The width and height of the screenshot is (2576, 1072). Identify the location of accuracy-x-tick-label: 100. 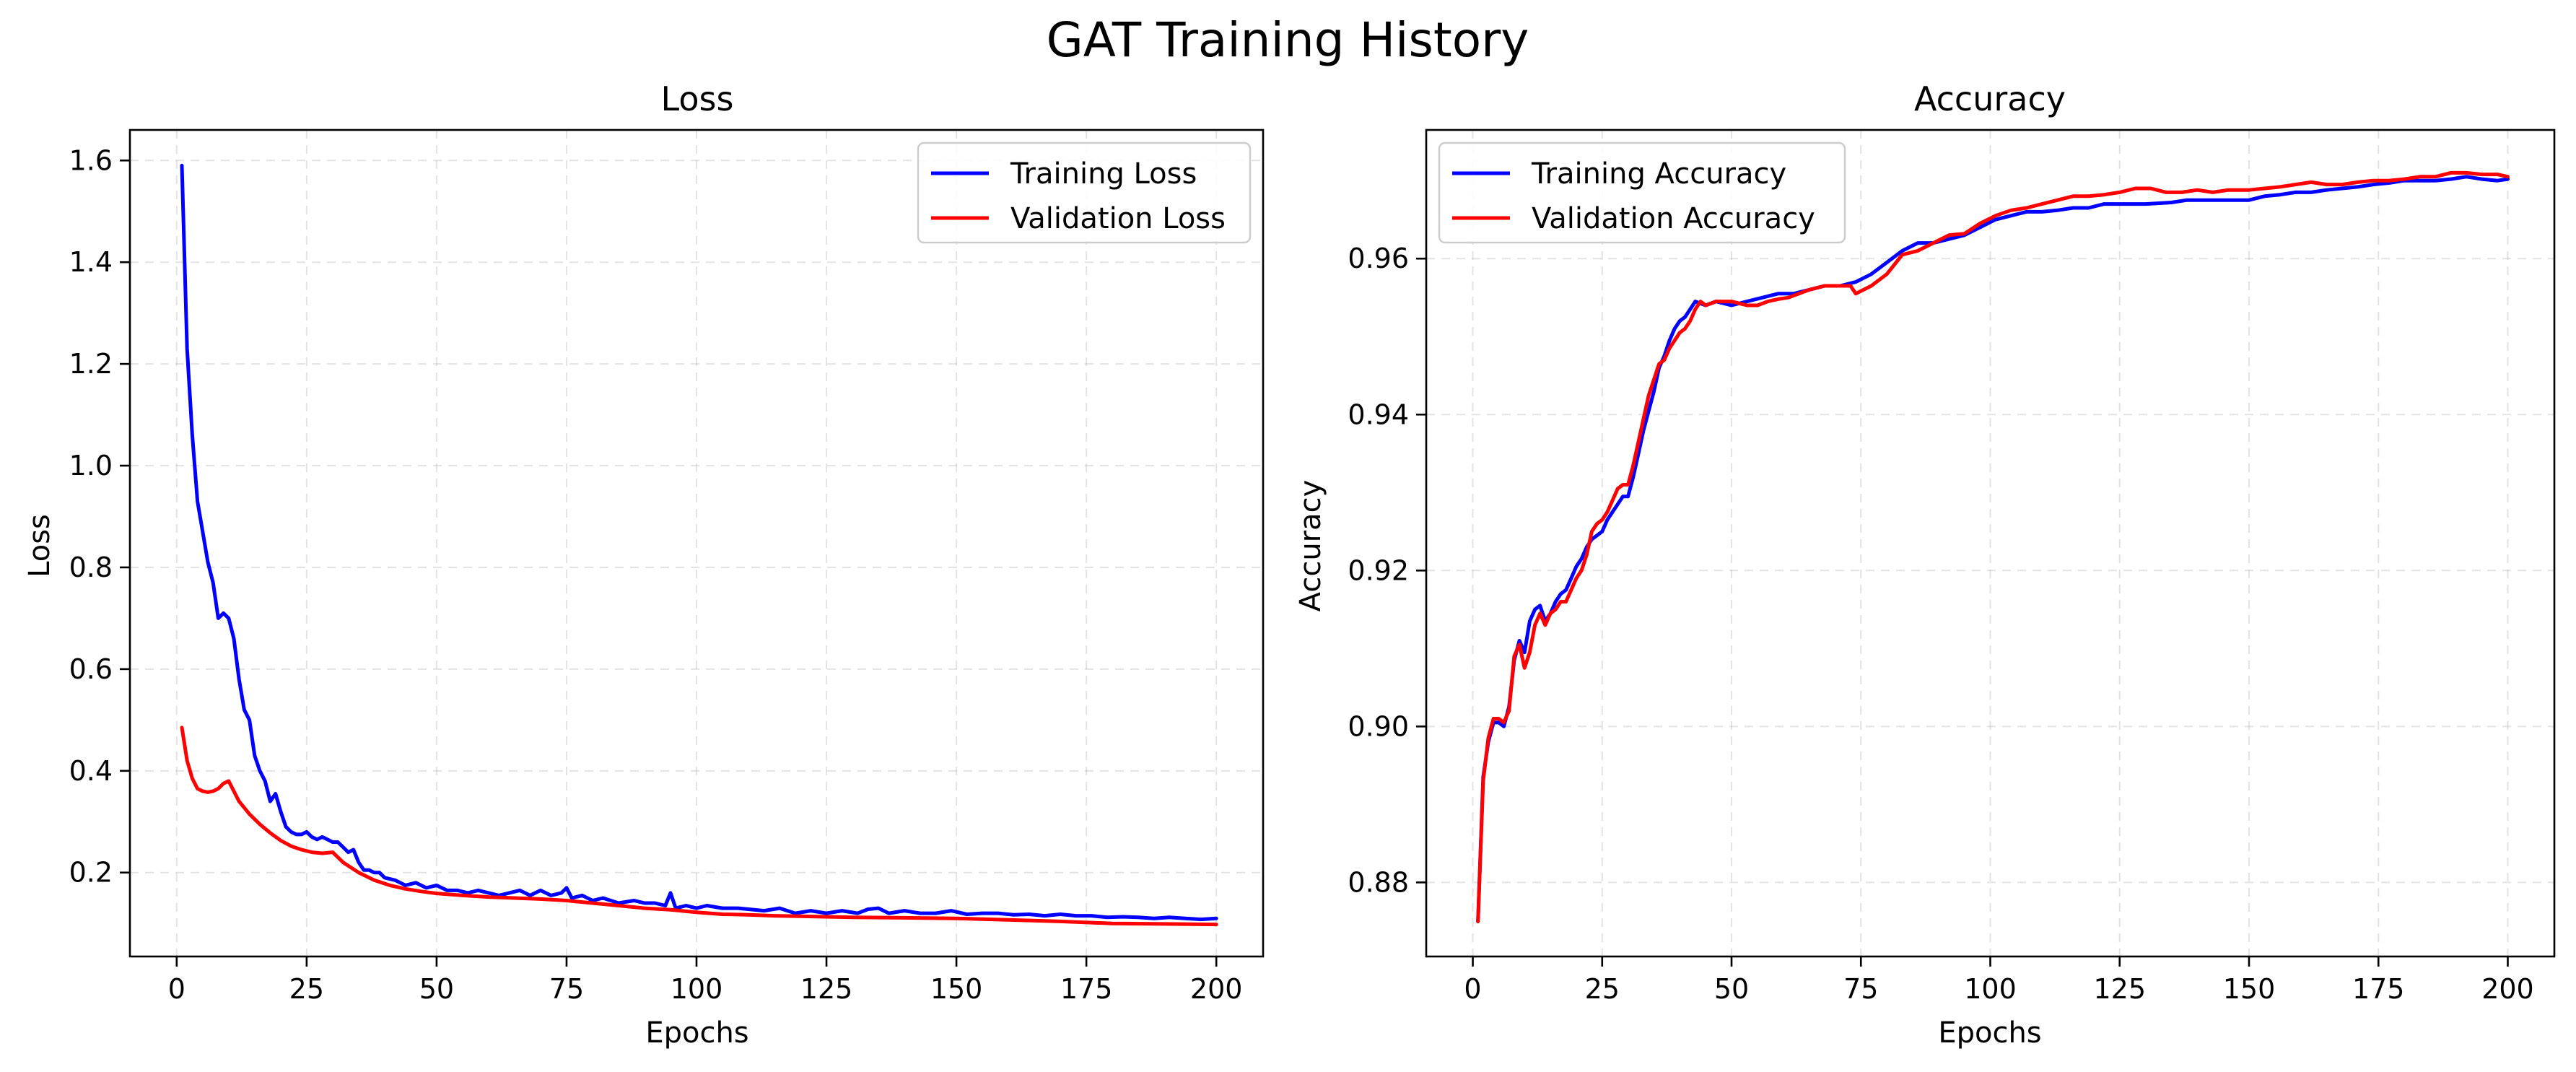
(1990, 989).